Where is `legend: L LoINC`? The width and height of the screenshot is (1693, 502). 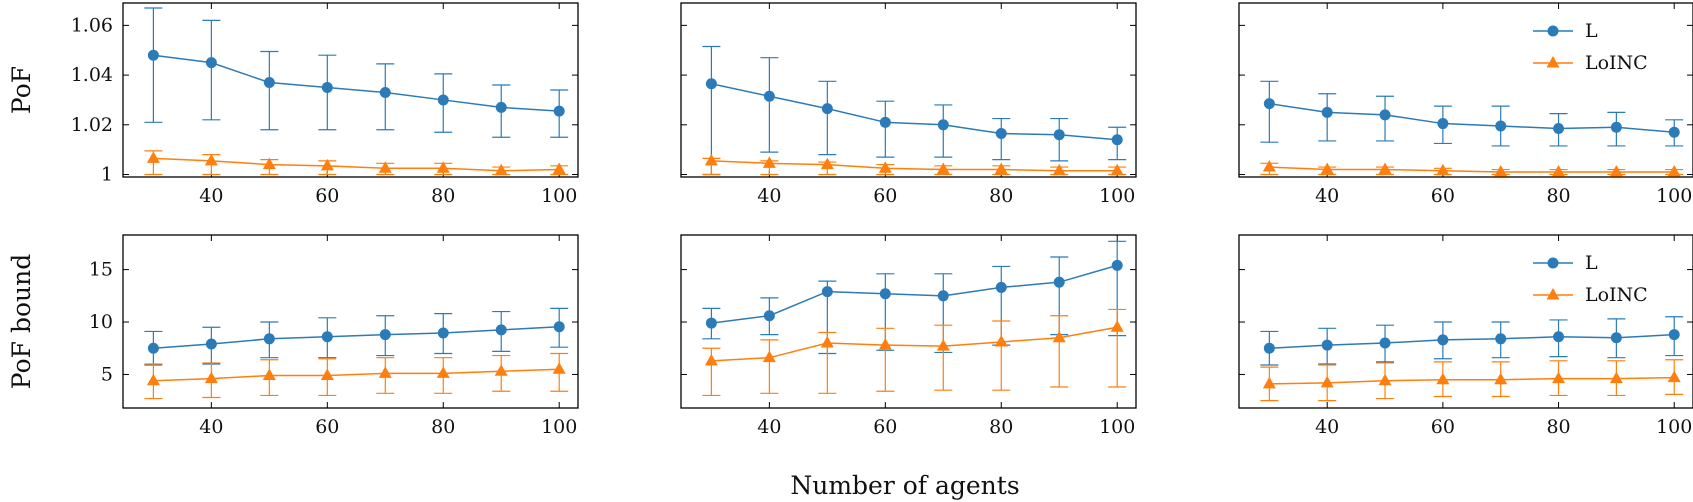
legend: L LoINC is located at coordinates (1590, 279).